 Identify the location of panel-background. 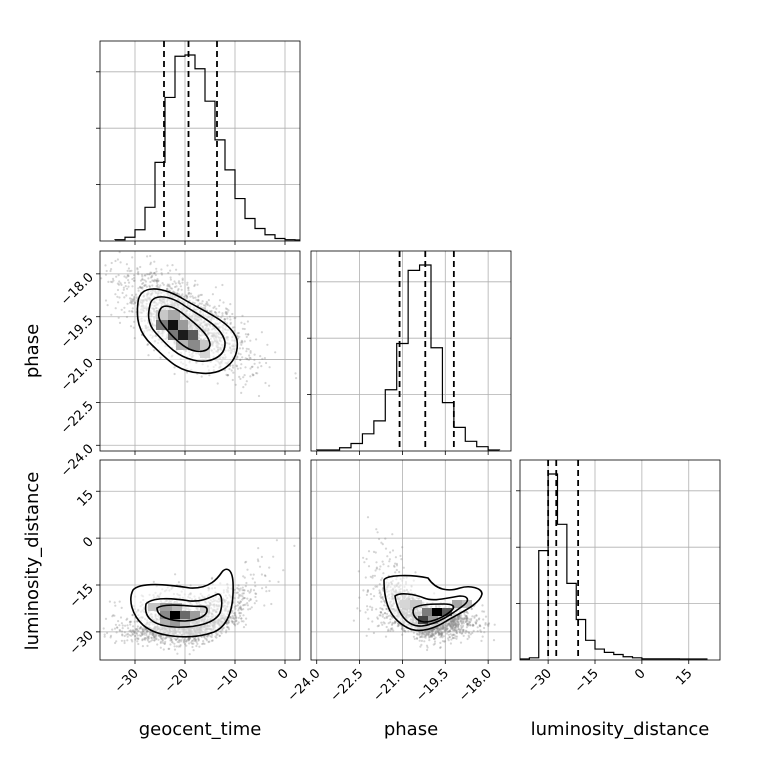
(200, 141).